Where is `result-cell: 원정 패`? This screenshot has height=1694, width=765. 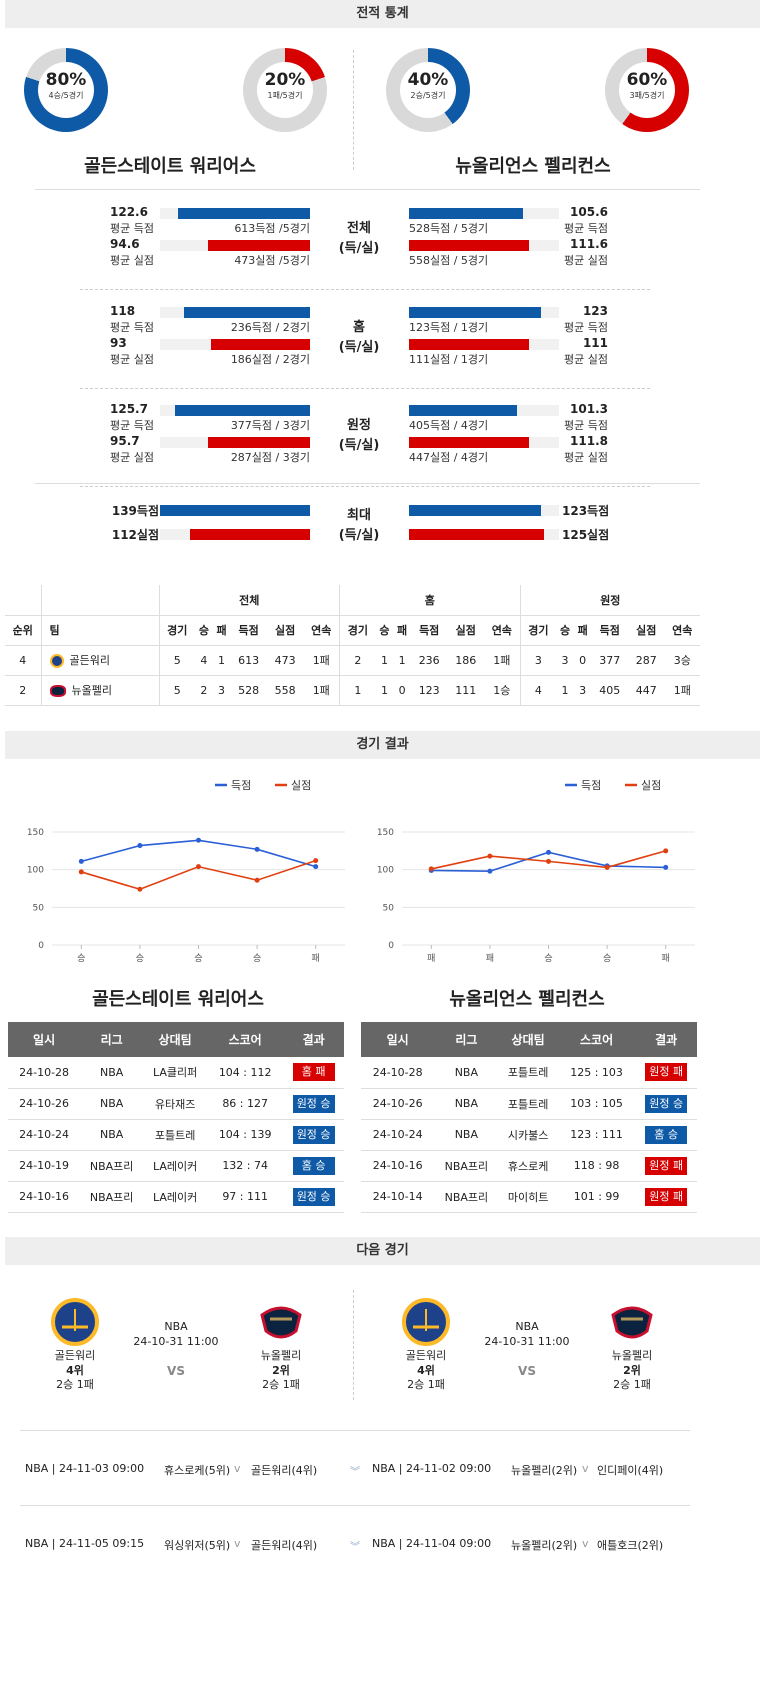 result-cell: 원정 패 is located at coordinates (666, 1197).